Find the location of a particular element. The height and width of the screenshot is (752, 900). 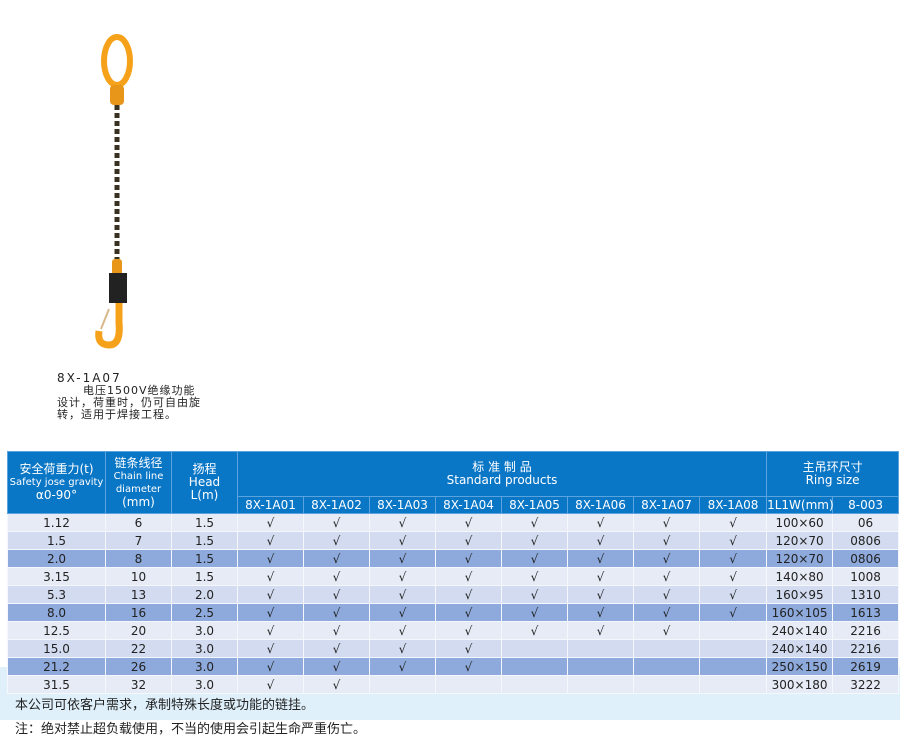

header-product-8x-1a03: 8X-1A03 is located at coordinates (402, 505).